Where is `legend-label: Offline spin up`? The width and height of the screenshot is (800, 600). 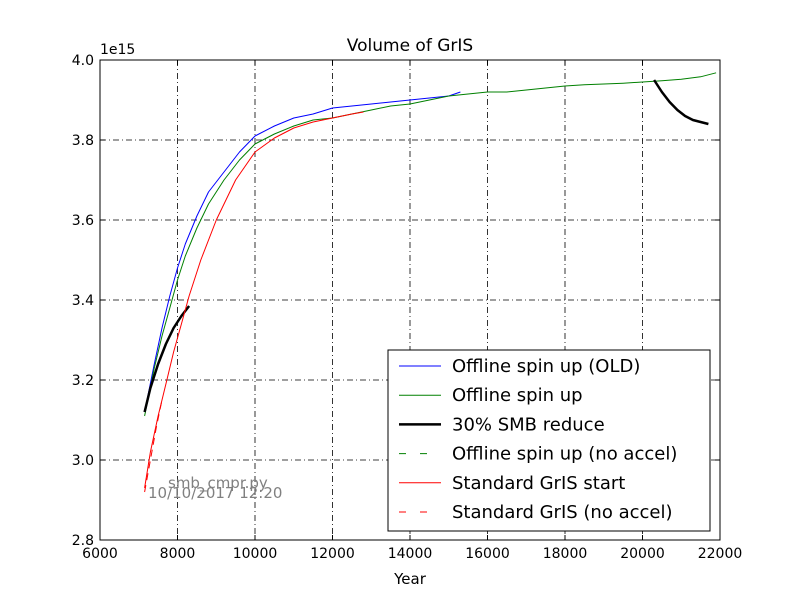
legend-label: Offline spin up is located at coordinates (517, 395).